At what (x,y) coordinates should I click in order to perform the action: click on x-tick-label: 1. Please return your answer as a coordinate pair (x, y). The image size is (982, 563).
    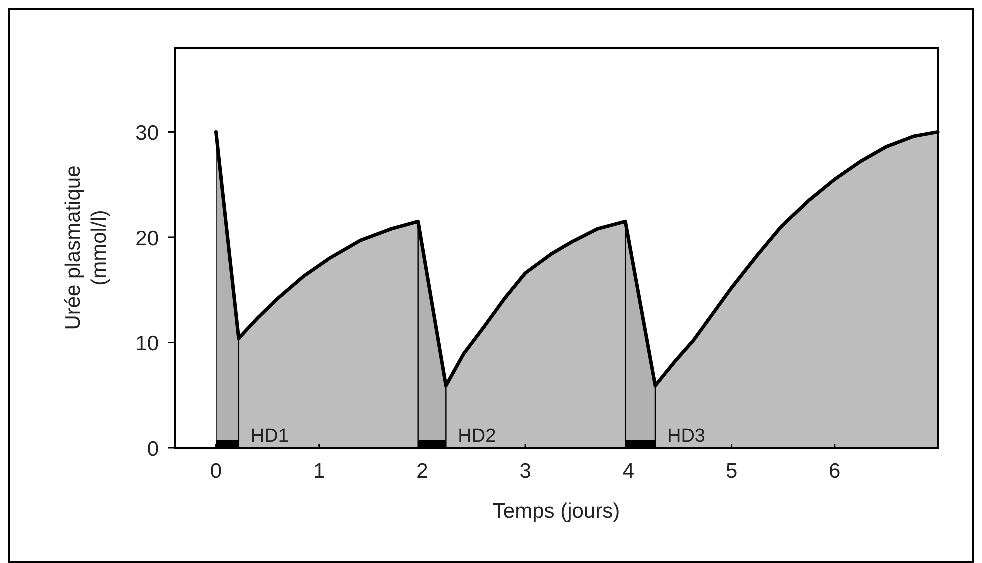
    Looking at the image, I should click on (320, 471).